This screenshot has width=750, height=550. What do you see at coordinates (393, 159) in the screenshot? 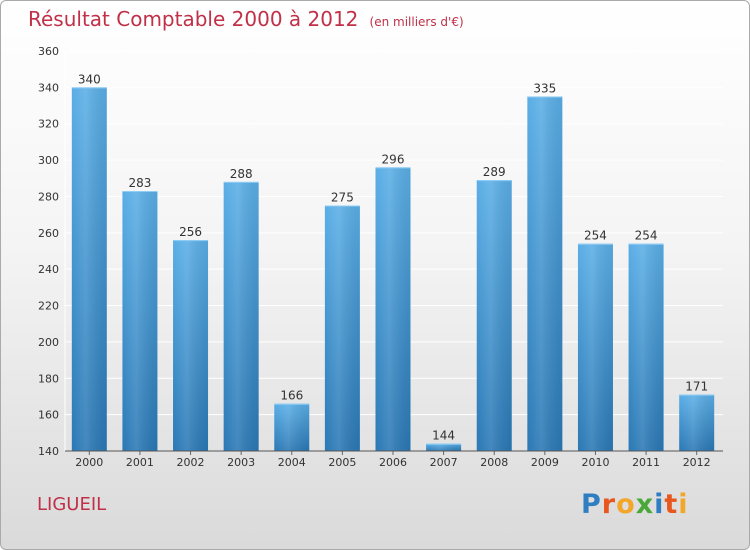
I see `data-label: 296` at bounding box center [393, 159].